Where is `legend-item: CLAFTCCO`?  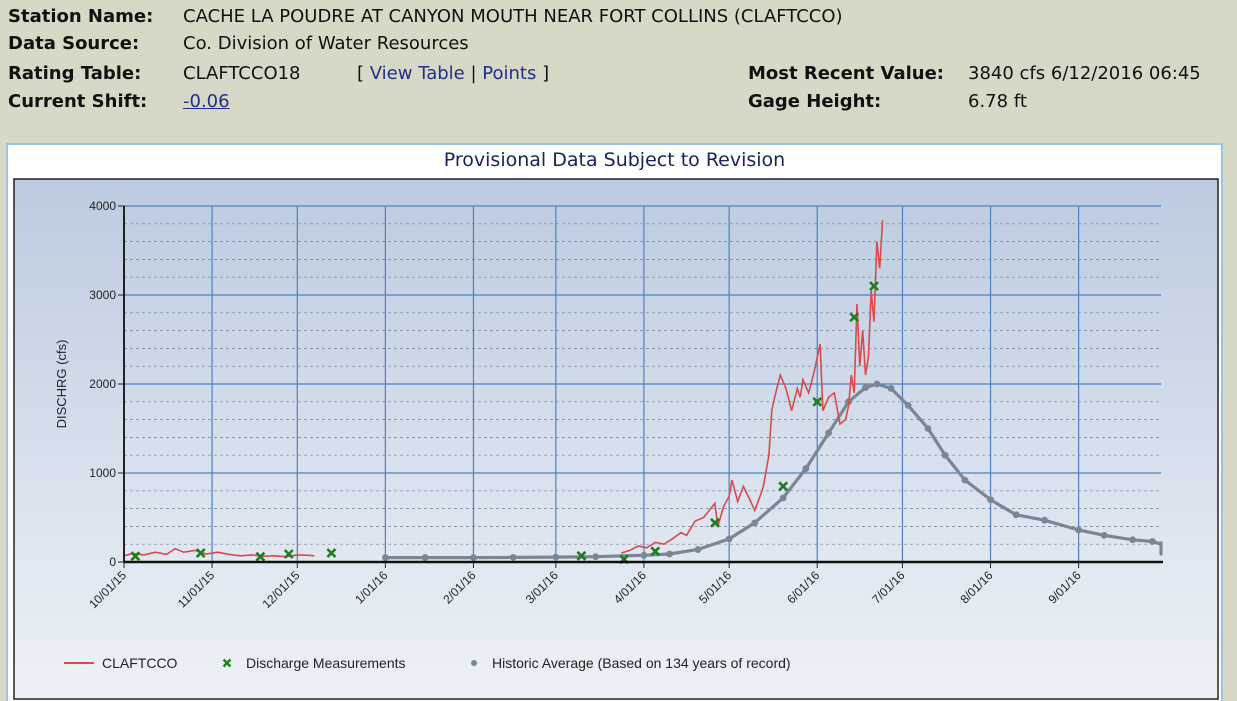 legend-item: CLAFTCCO is located at coordinates (121, 663).